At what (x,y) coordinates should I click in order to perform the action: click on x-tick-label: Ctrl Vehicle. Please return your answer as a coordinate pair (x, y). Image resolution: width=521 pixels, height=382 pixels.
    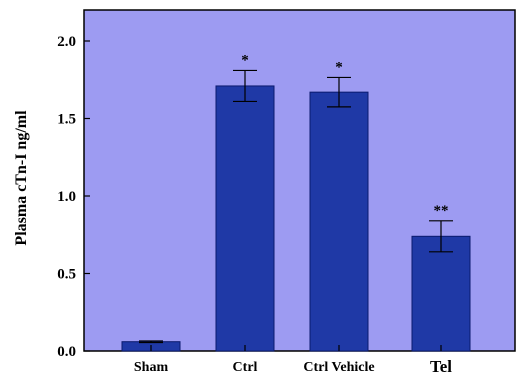
    Looking at the image, I should click on (338, 367).